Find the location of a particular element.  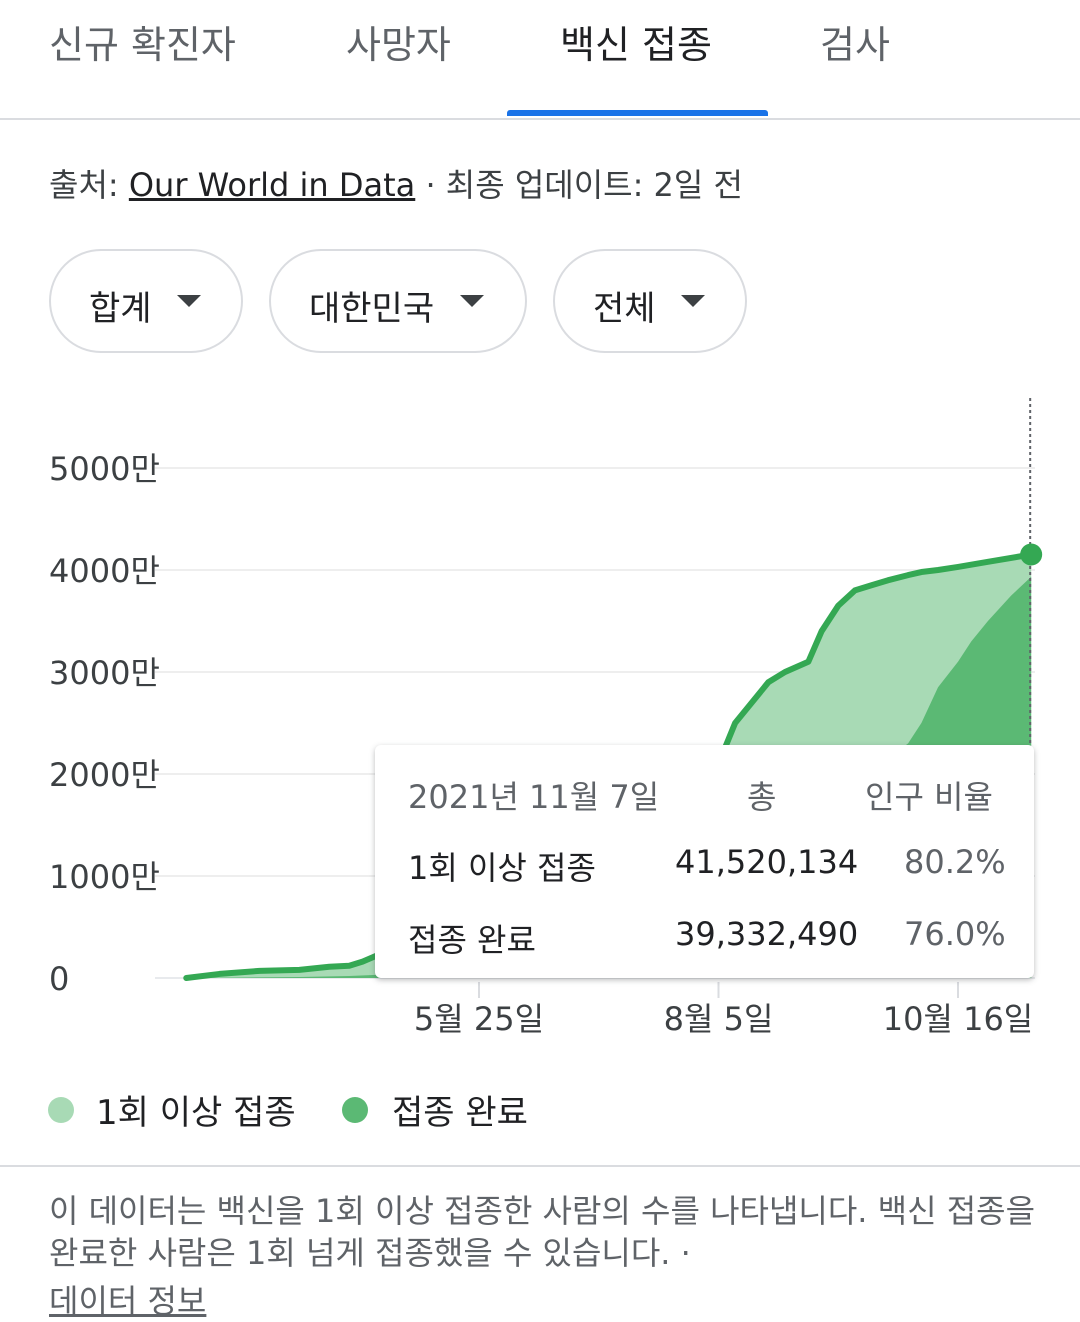

tab-bar: 신규 확진자 사망자 백신 접종 검사 is located at coordinates (540, 60).